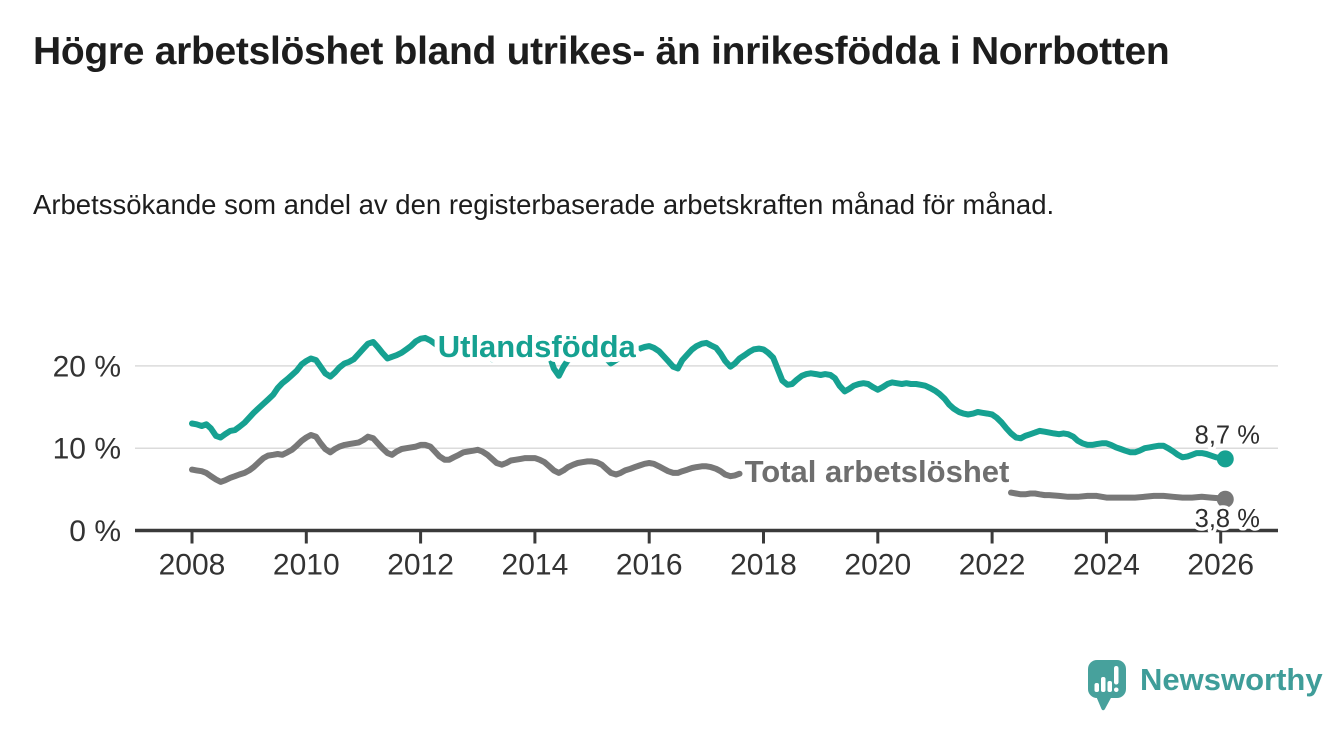  What do you see at coordinates (95, 531) in the screenshot?
I see `y-tick-label: 0 %` at bounding box center [95, 531].